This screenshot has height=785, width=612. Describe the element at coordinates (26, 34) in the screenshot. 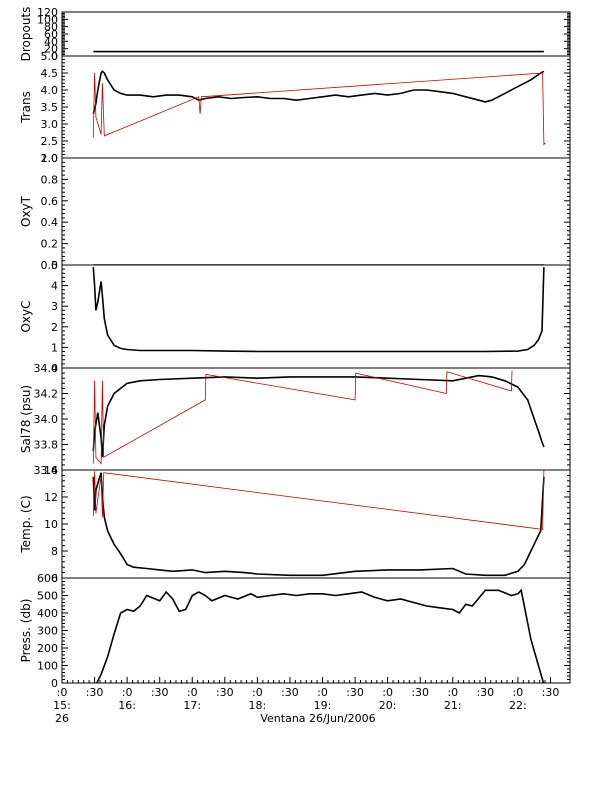

I see `y-axis-label: Dropouts` at that location.